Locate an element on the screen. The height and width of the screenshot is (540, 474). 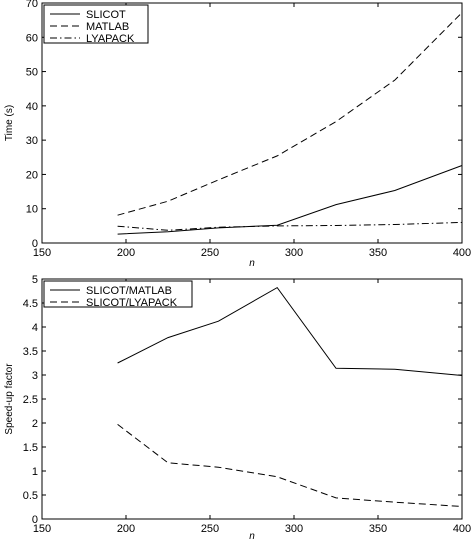
series-line-slicot-matlab is located at coordinates (290, 331).